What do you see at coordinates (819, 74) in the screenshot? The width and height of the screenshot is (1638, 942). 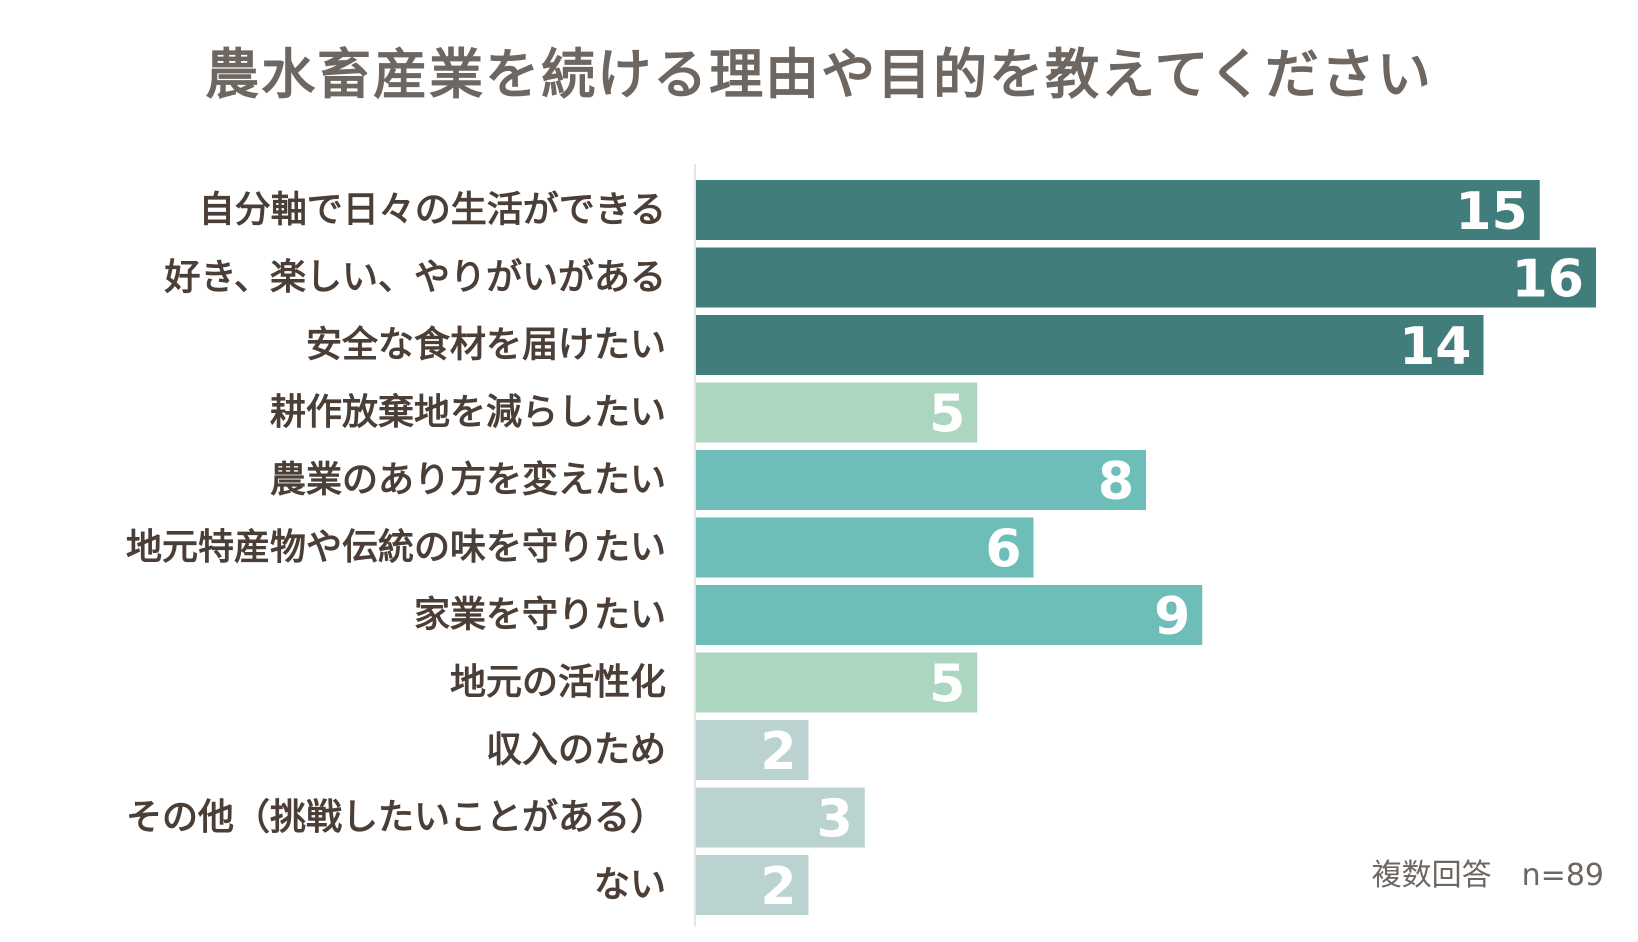 I see `chart-title: 農水畜産業を続ける理由や目的を教えてください` at bounding box center [819, 74].